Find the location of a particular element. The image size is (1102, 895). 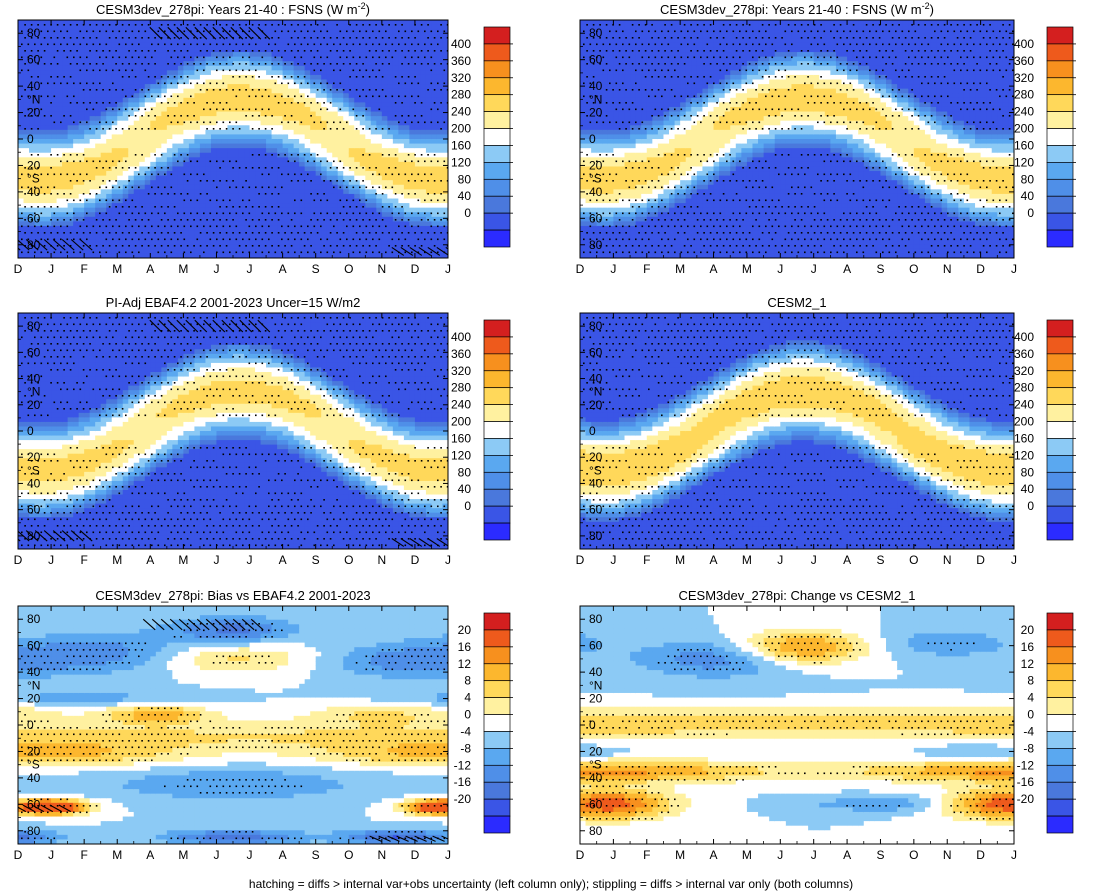

colorbar-label: 120 is located at coordinates (1024, 162).